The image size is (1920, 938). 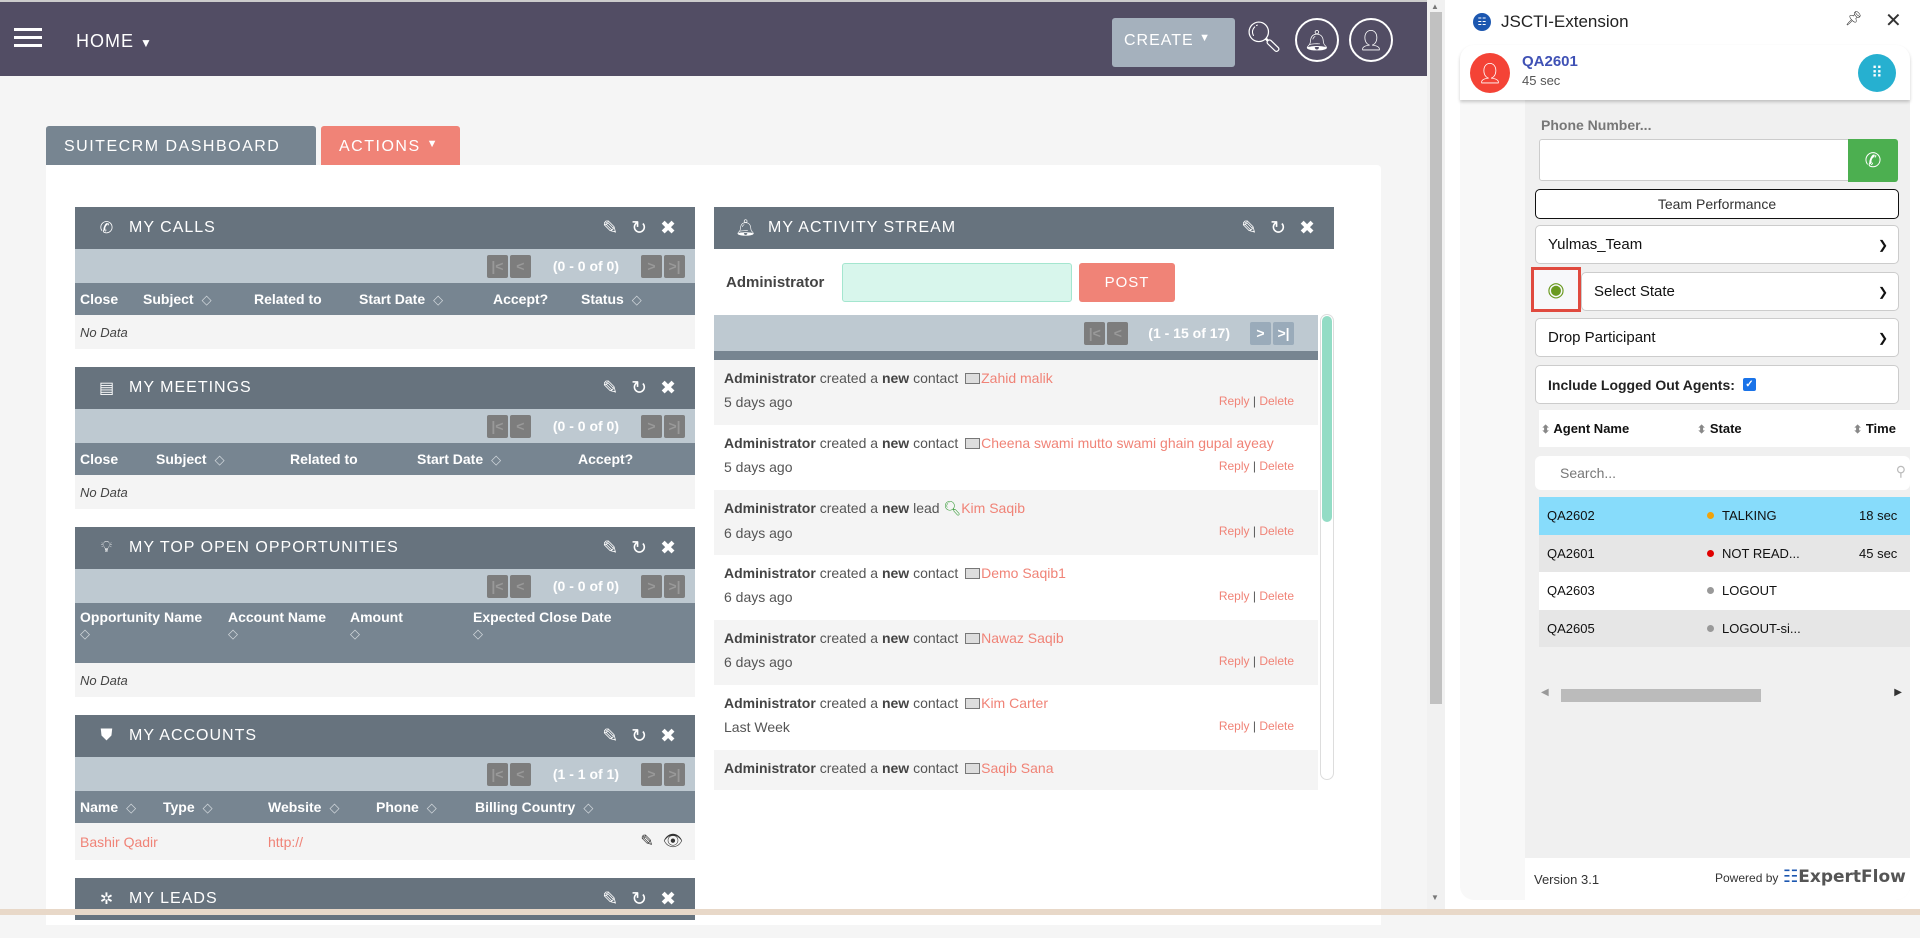 I want to click on page-scrollbar: ▲ ▼, so click(x=1436, y=457).